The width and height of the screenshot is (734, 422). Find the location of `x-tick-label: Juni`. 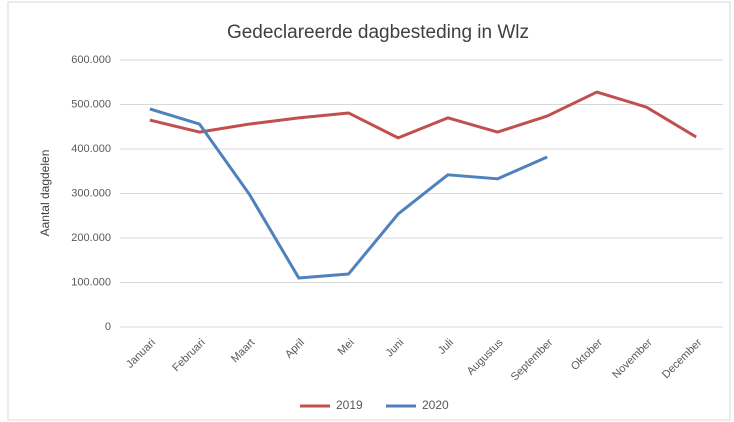

x-tick-label: Juni is located at coordinates (395, 348).